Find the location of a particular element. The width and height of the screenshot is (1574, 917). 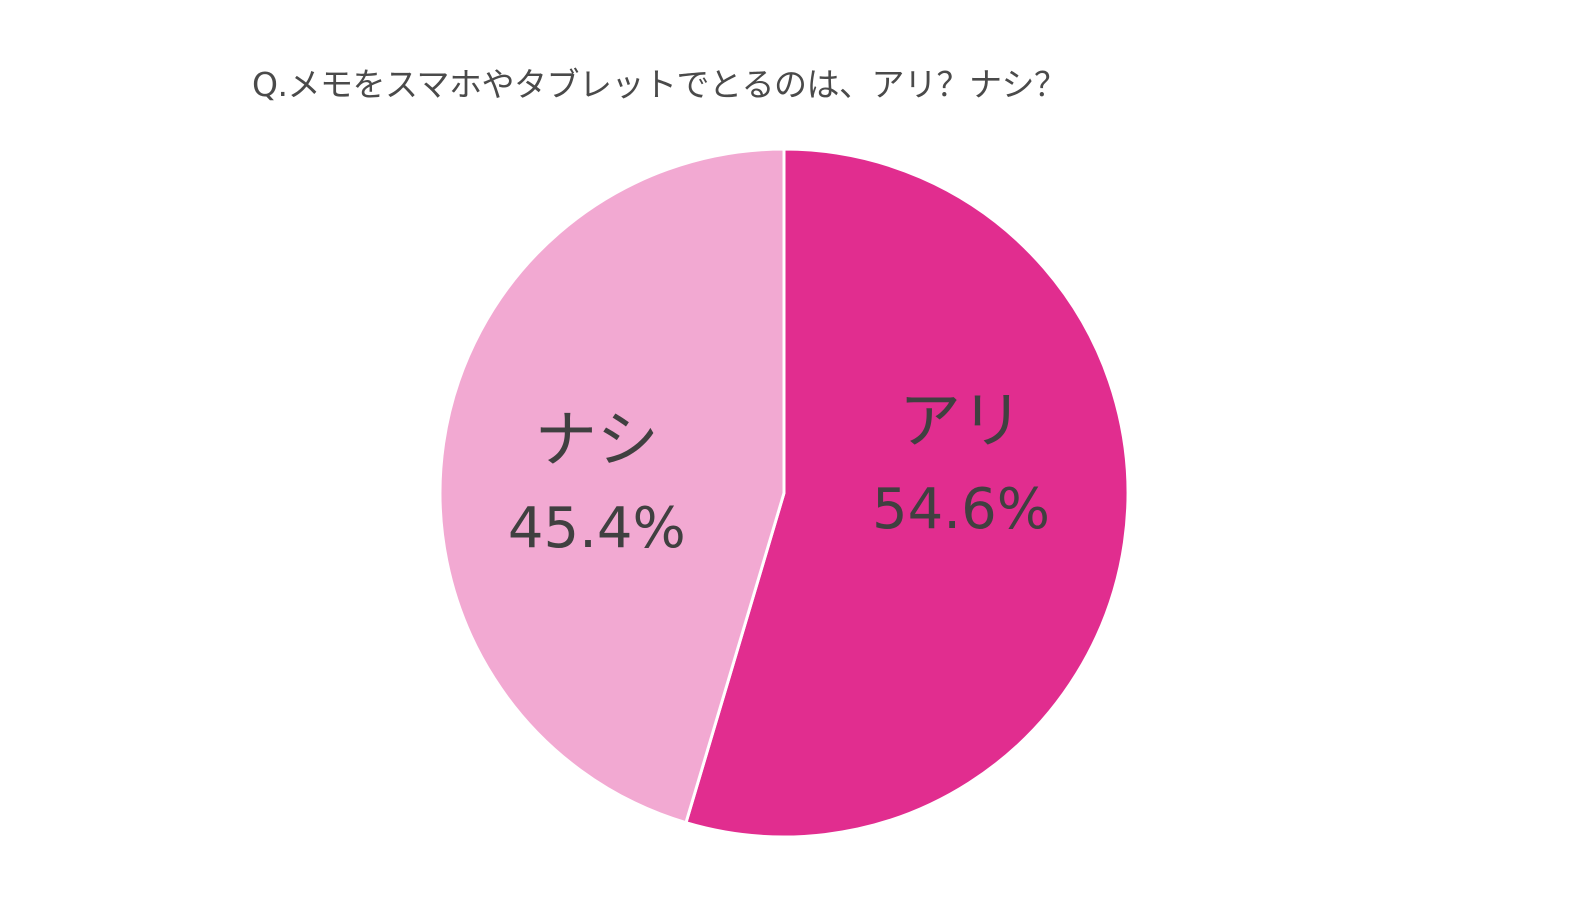

slice-label-ari: アリ is located at coordinates (961, 420).